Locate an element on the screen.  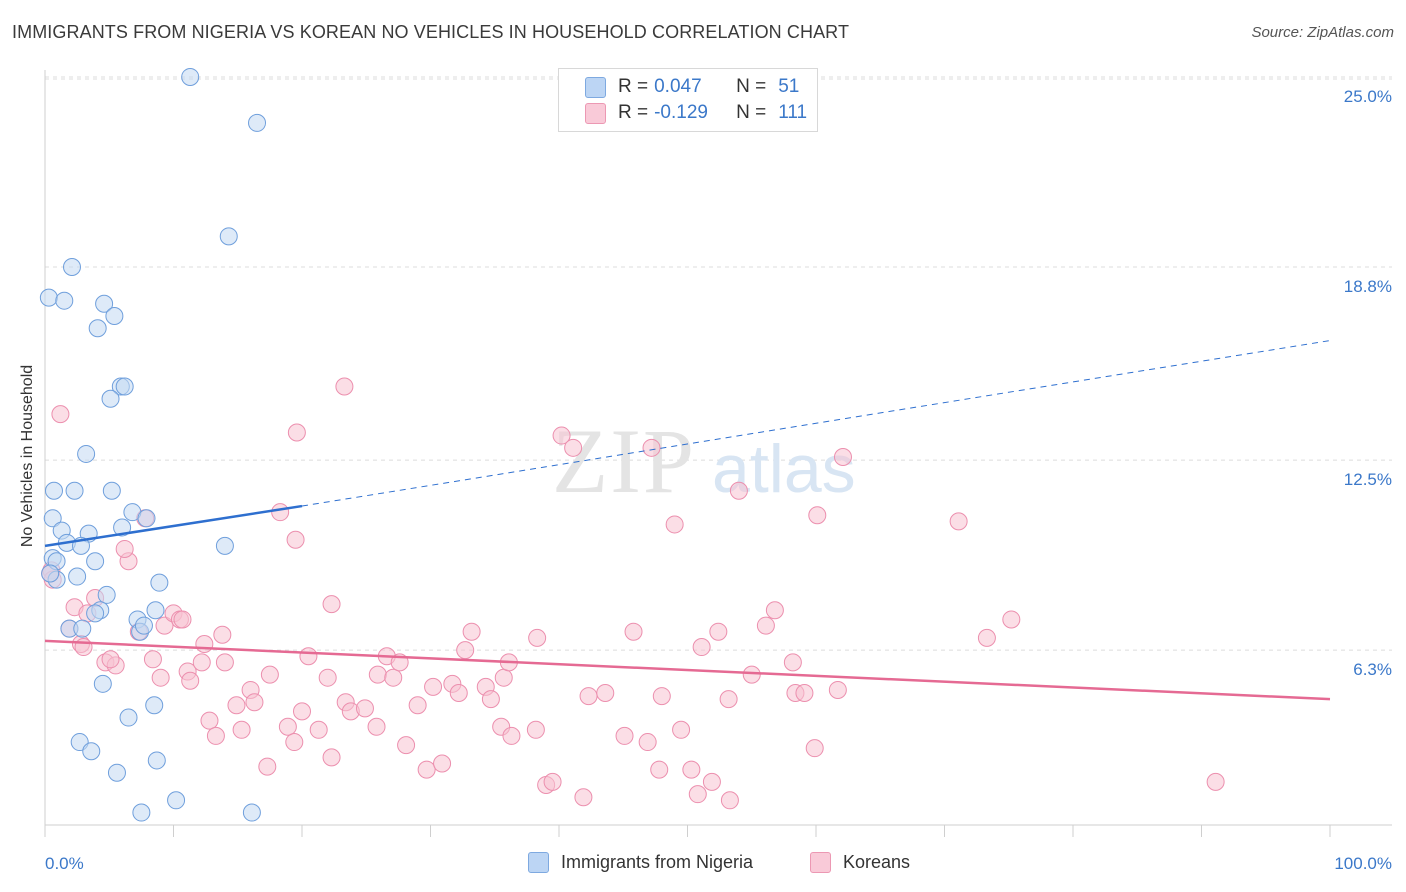
series-label-koreans: Koreans is located at coordinates (877, 862).